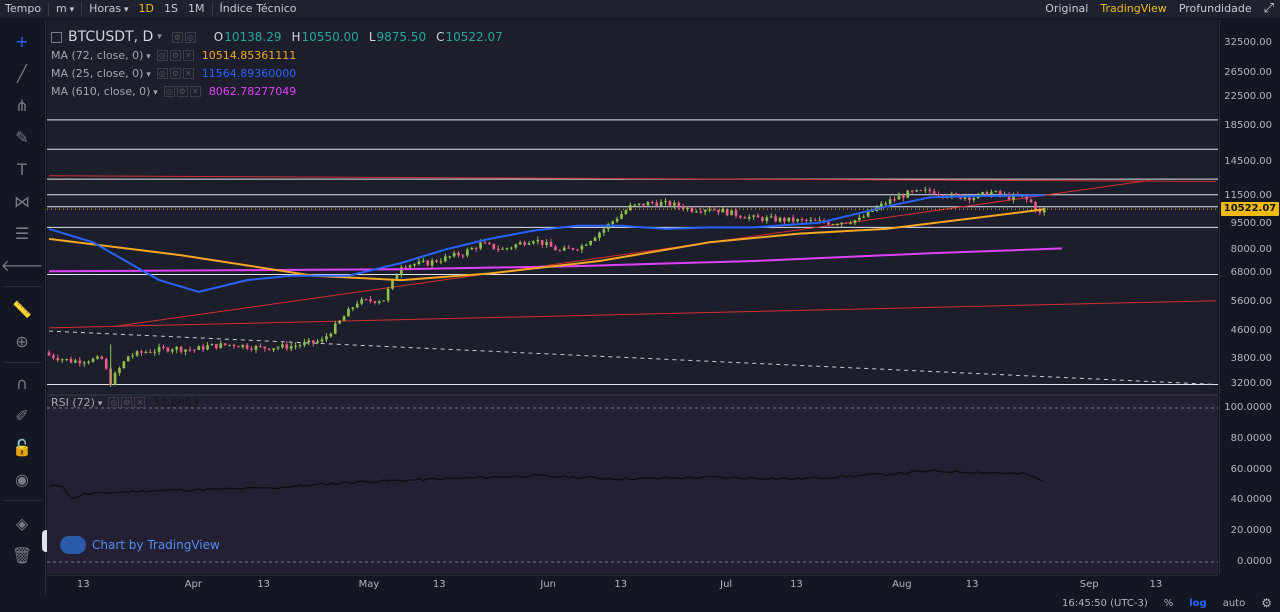  What do you see at coordinates (1067, 8) in the screenshot?
I see `view-original: Original` at bounding box center [1067, 8].